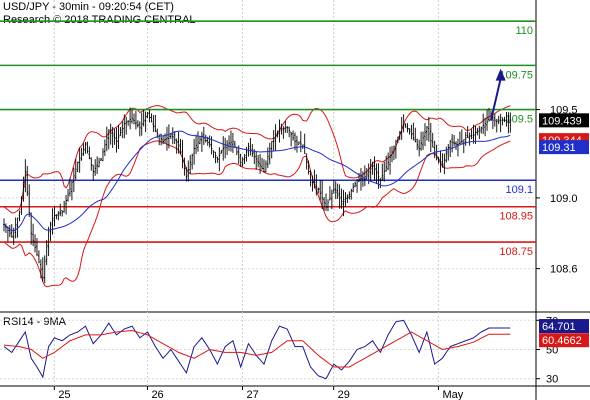 The height and width of the screenshot is (400, 590). What do you see at coordinates (559, 327) in the screenshot?
I see `rsi-tag: 64.701` at bounding box center [559, 327].